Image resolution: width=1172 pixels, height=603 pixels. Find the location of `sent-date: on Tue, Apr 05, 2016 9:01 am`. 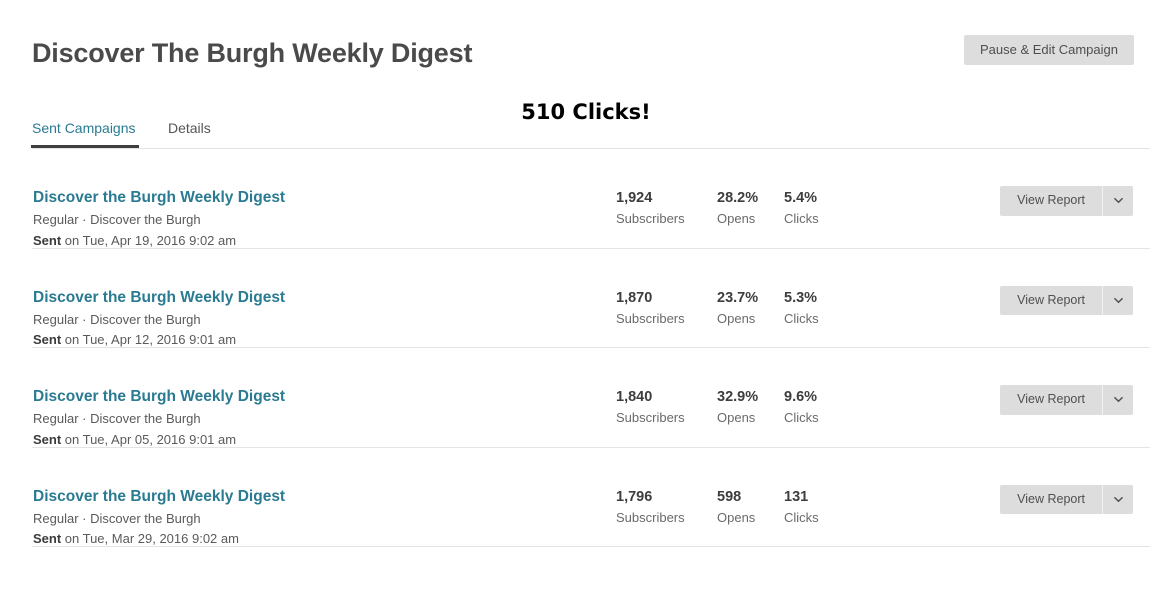

sent-date: on Tue, Apr 05, 2016 9:01 am is located at coordinates (149, 439).